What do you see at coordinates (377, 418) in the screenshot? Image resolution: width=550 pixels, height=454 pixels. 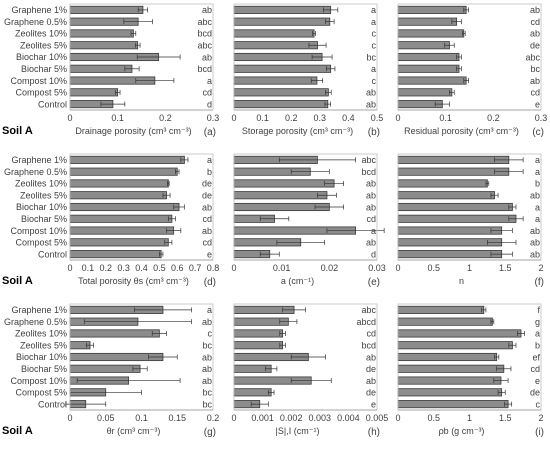 I see `x-tick-label: 0.005` at bounding box center [377, 418].